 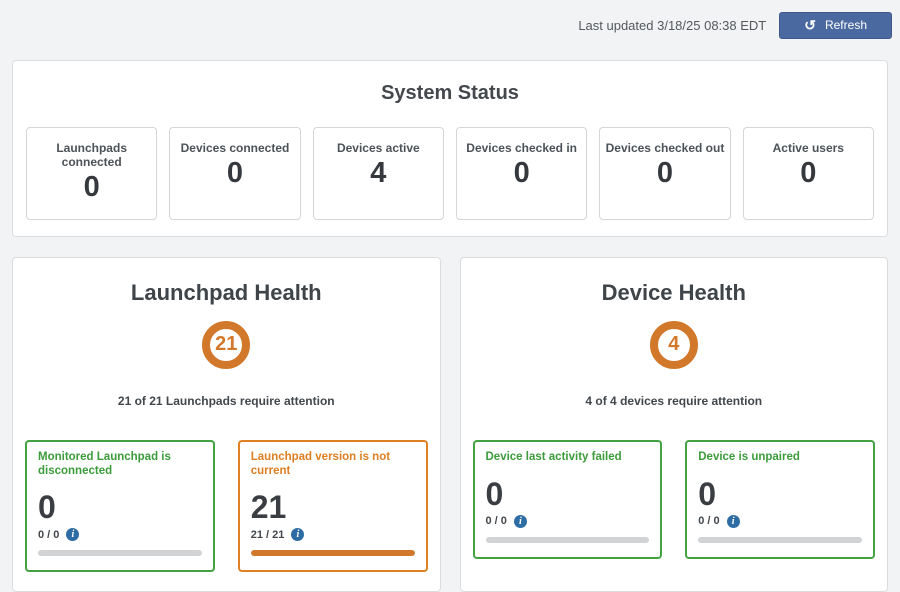 I want to click on stat-card-active-users: Active users 0, so click(x=808, y=173).